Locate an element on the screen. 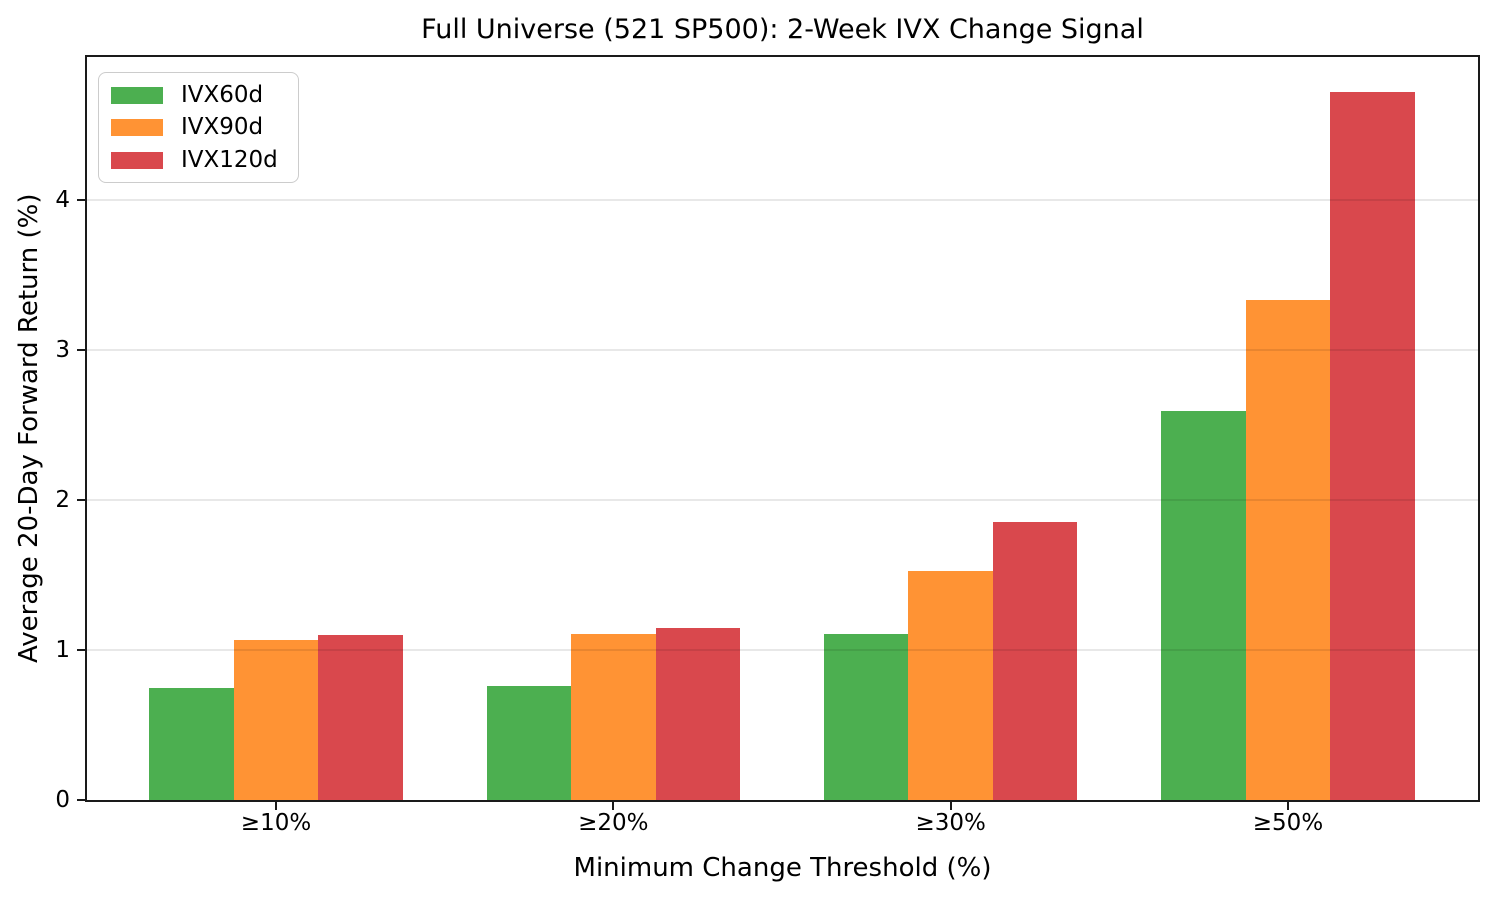  bar-ivx120d-cat1 is located at coordinates (698, 713).